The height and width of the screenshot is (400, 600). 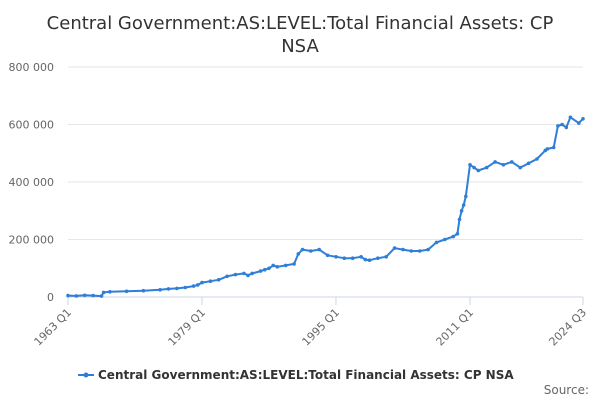 I want to click on legend-symbol-marker, so click(x=86, y=375).